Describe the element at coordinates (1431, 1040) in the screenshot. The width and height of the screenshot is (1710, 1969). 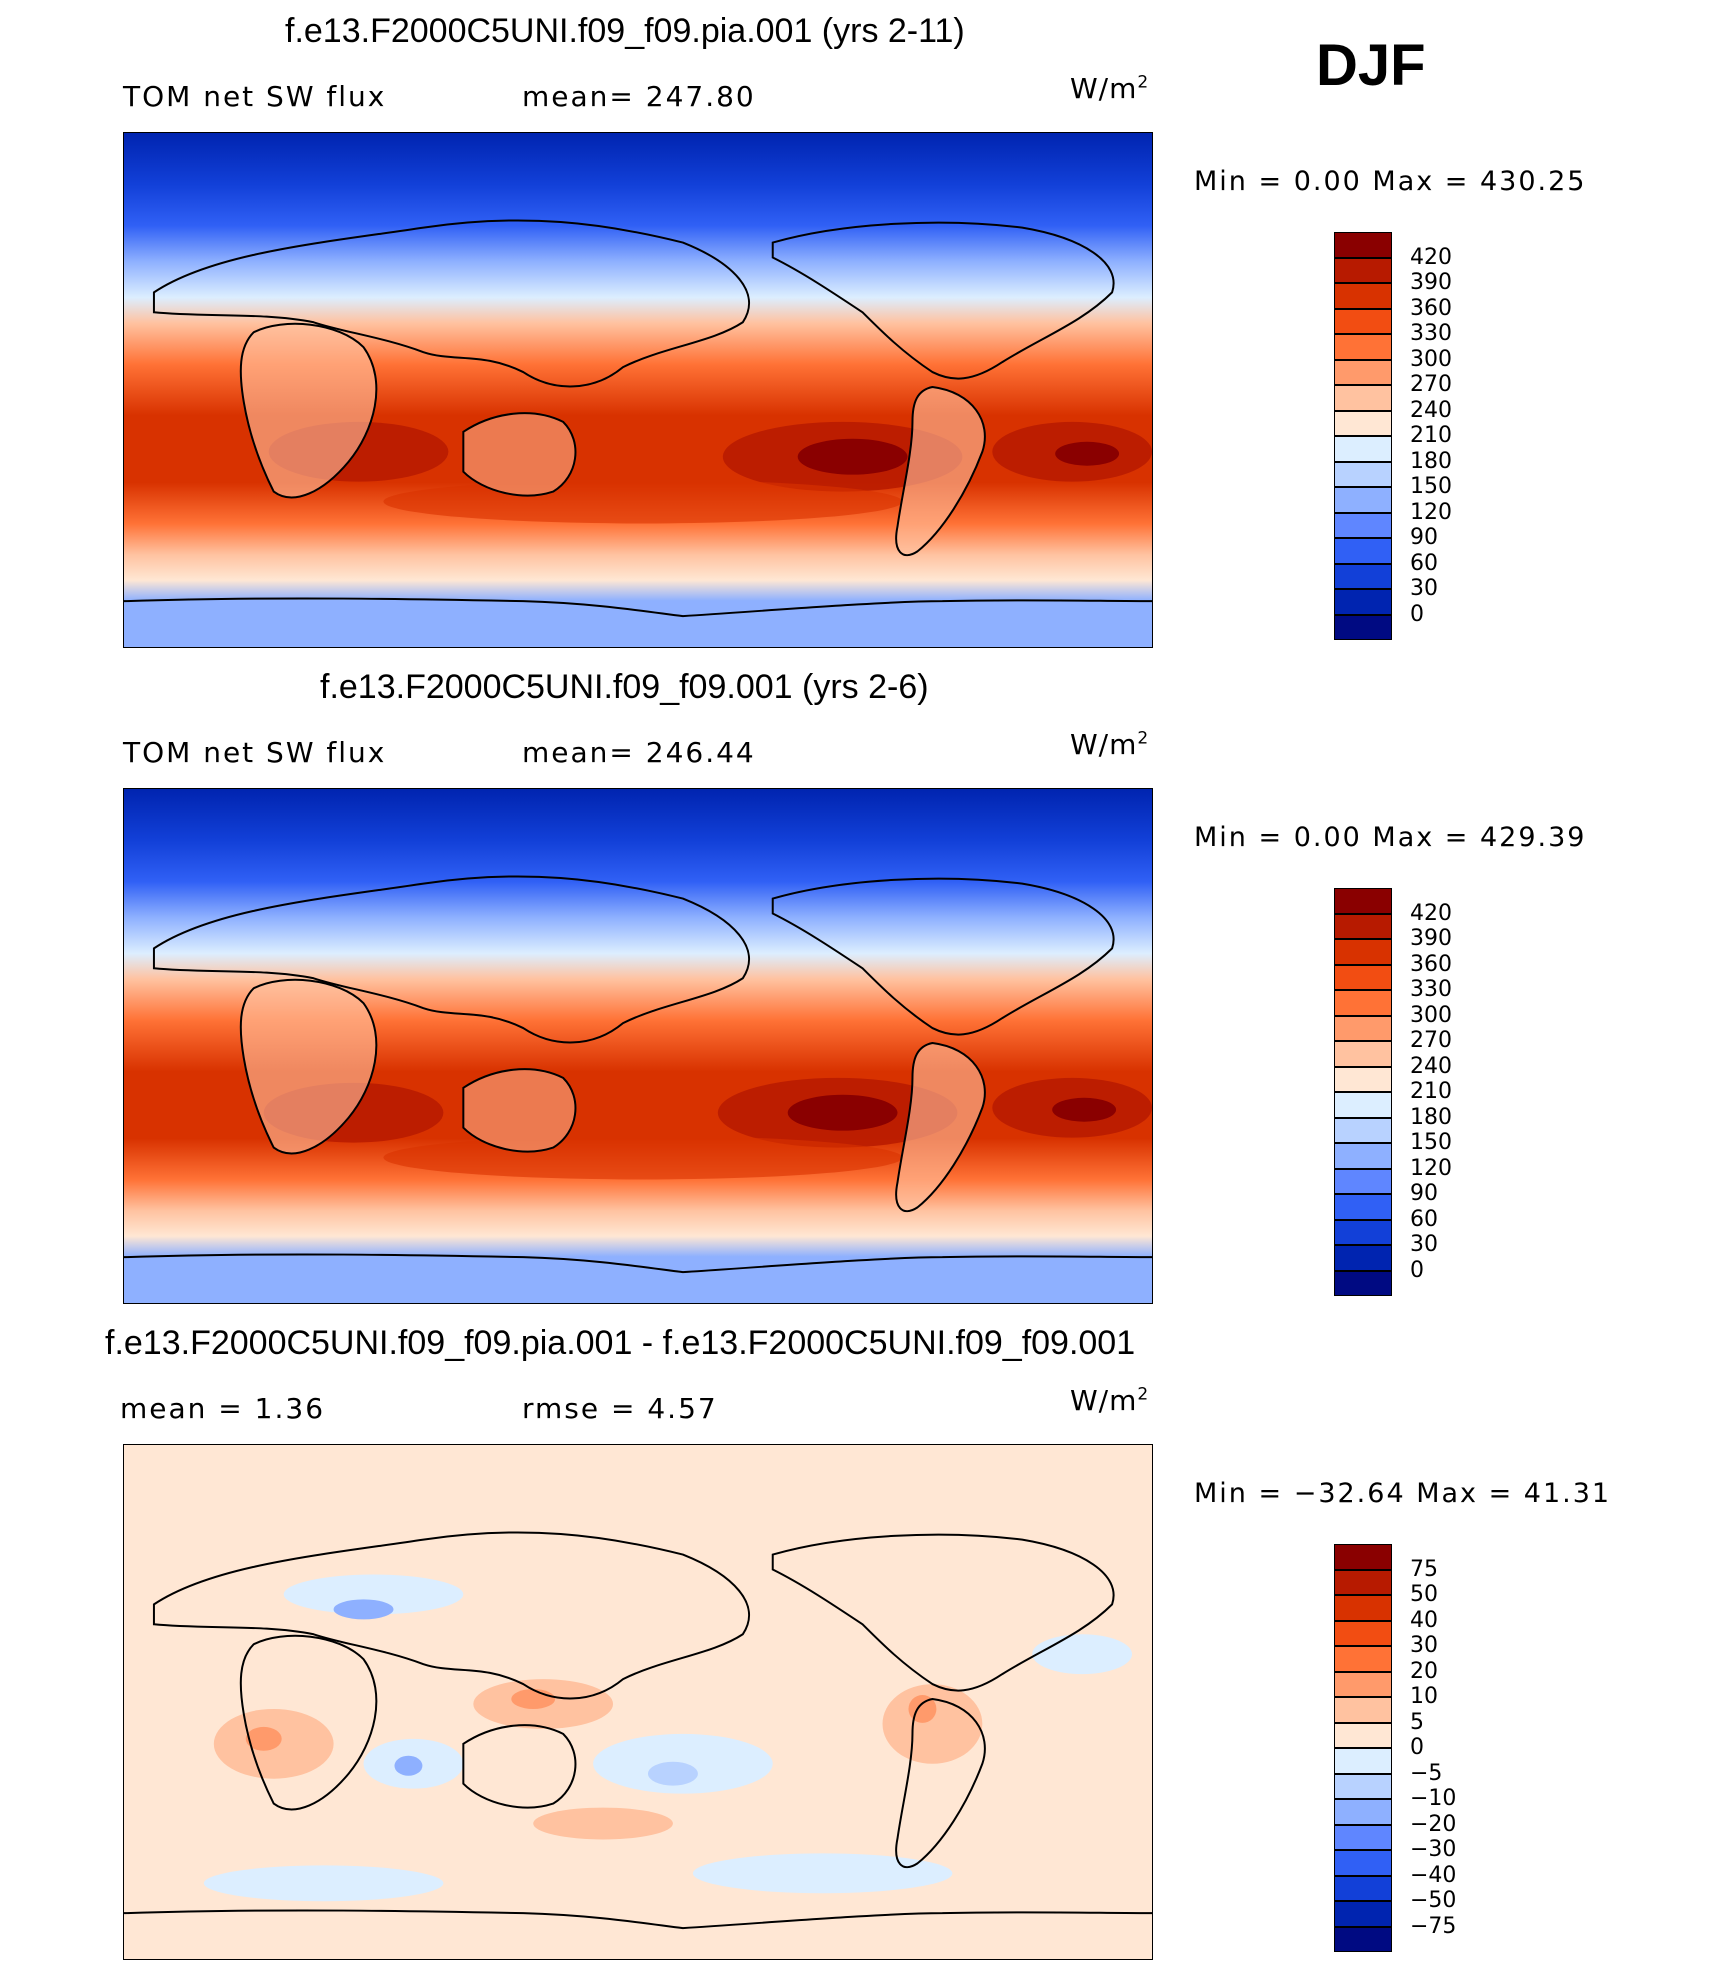
I see `colorbar-tick-label: 270` at that location.